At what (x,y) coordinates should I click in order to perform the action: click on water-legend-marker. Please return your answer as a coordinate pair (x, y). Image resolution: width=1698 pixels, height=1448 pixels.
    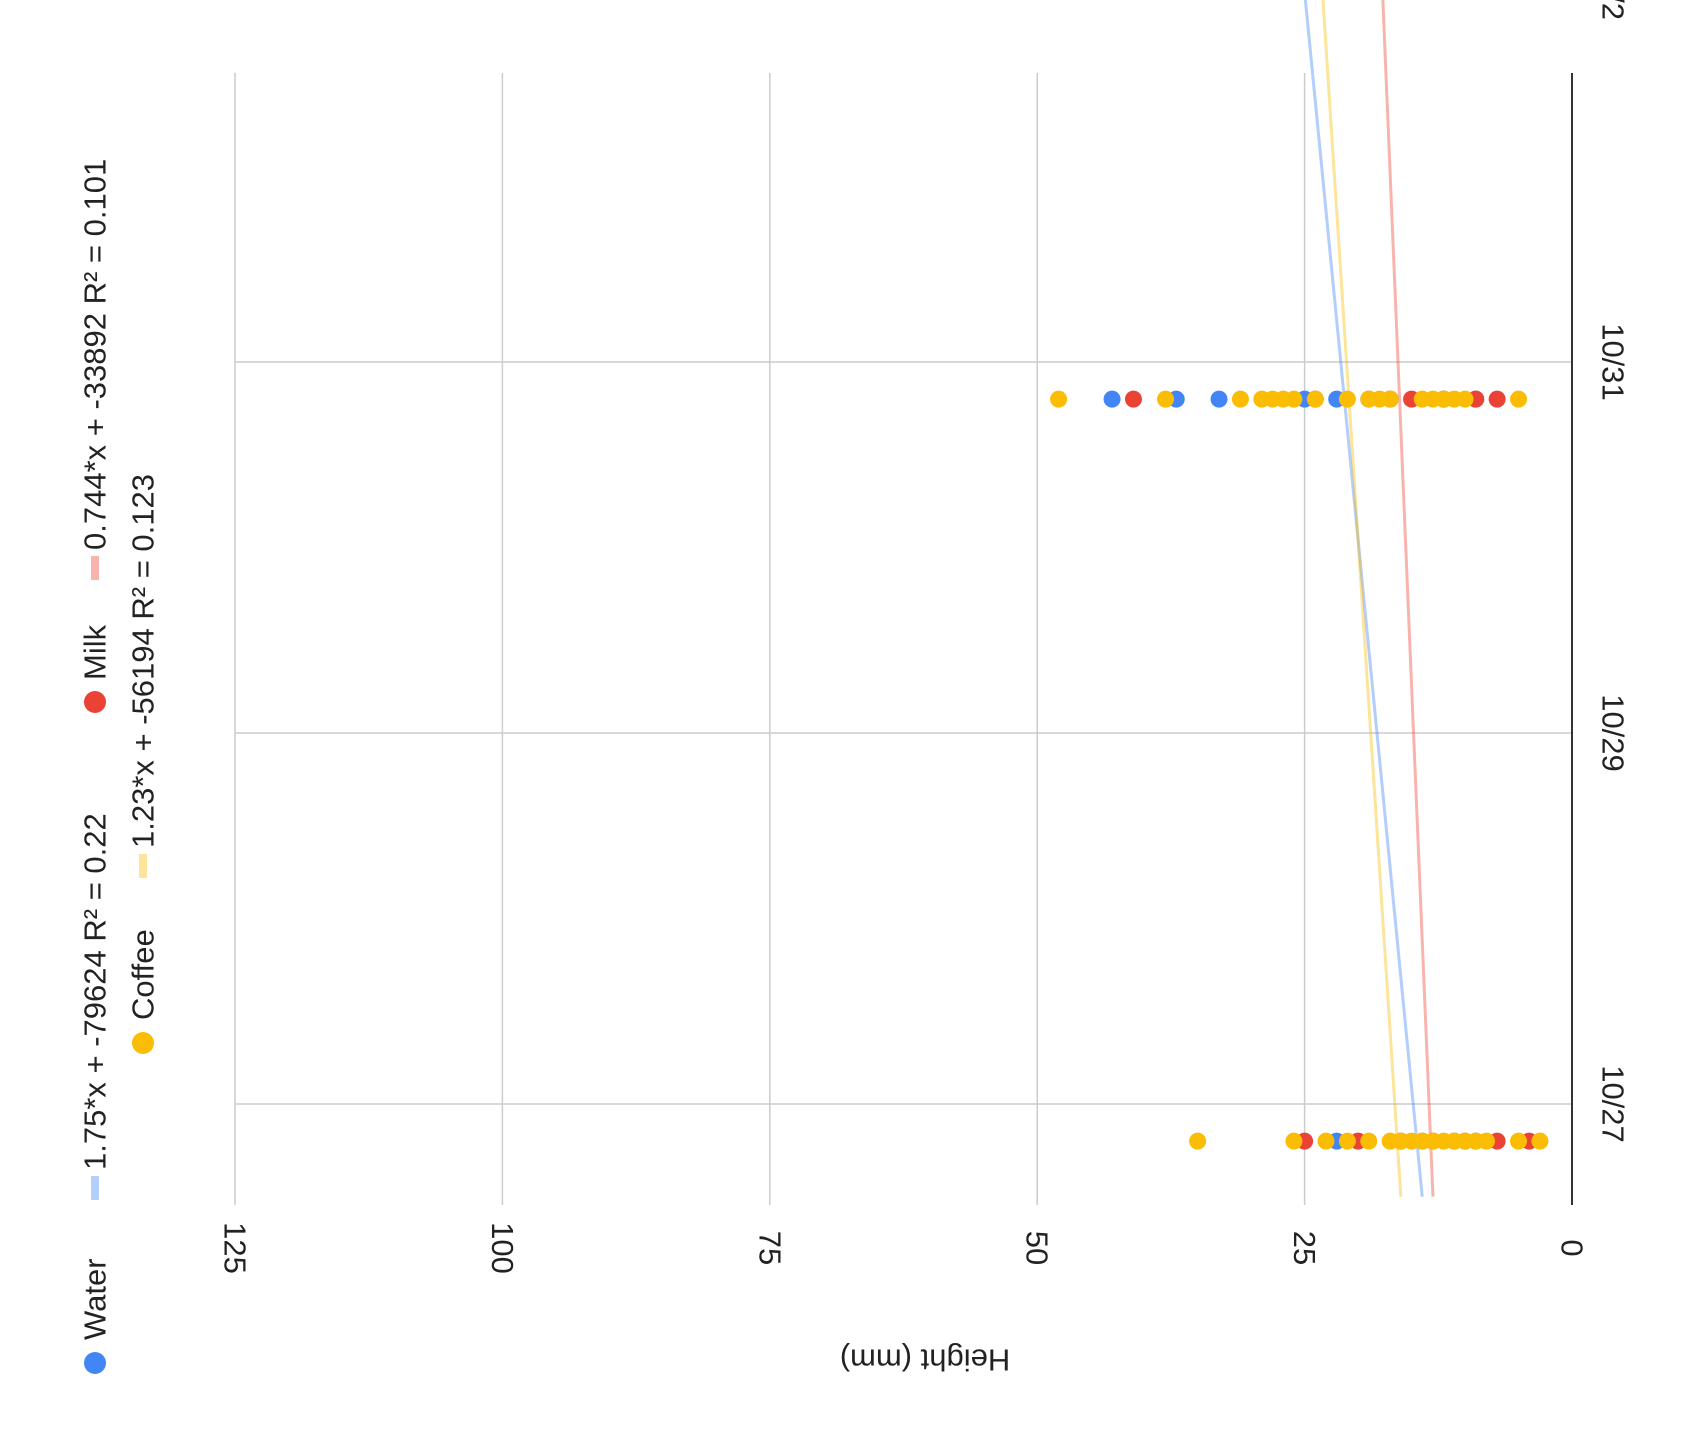
    Looking at the image, I should click on (95, 1363).